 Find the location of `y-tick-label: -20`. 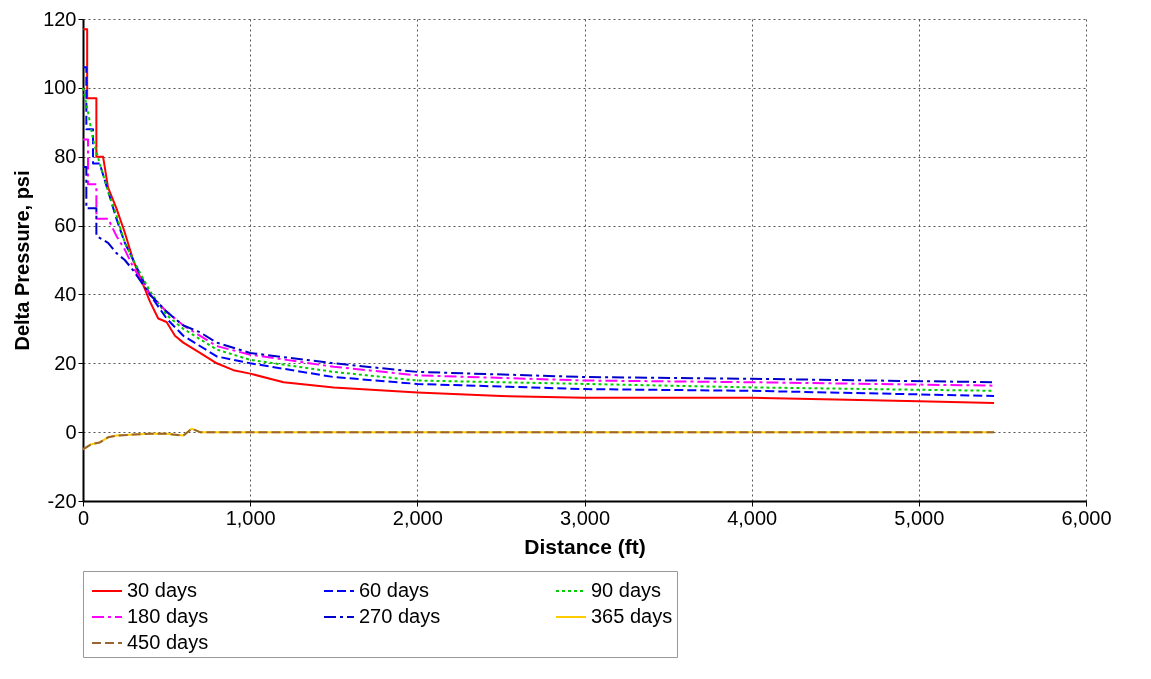

y-tick-label: -20 is located at coordinates (62, 500).